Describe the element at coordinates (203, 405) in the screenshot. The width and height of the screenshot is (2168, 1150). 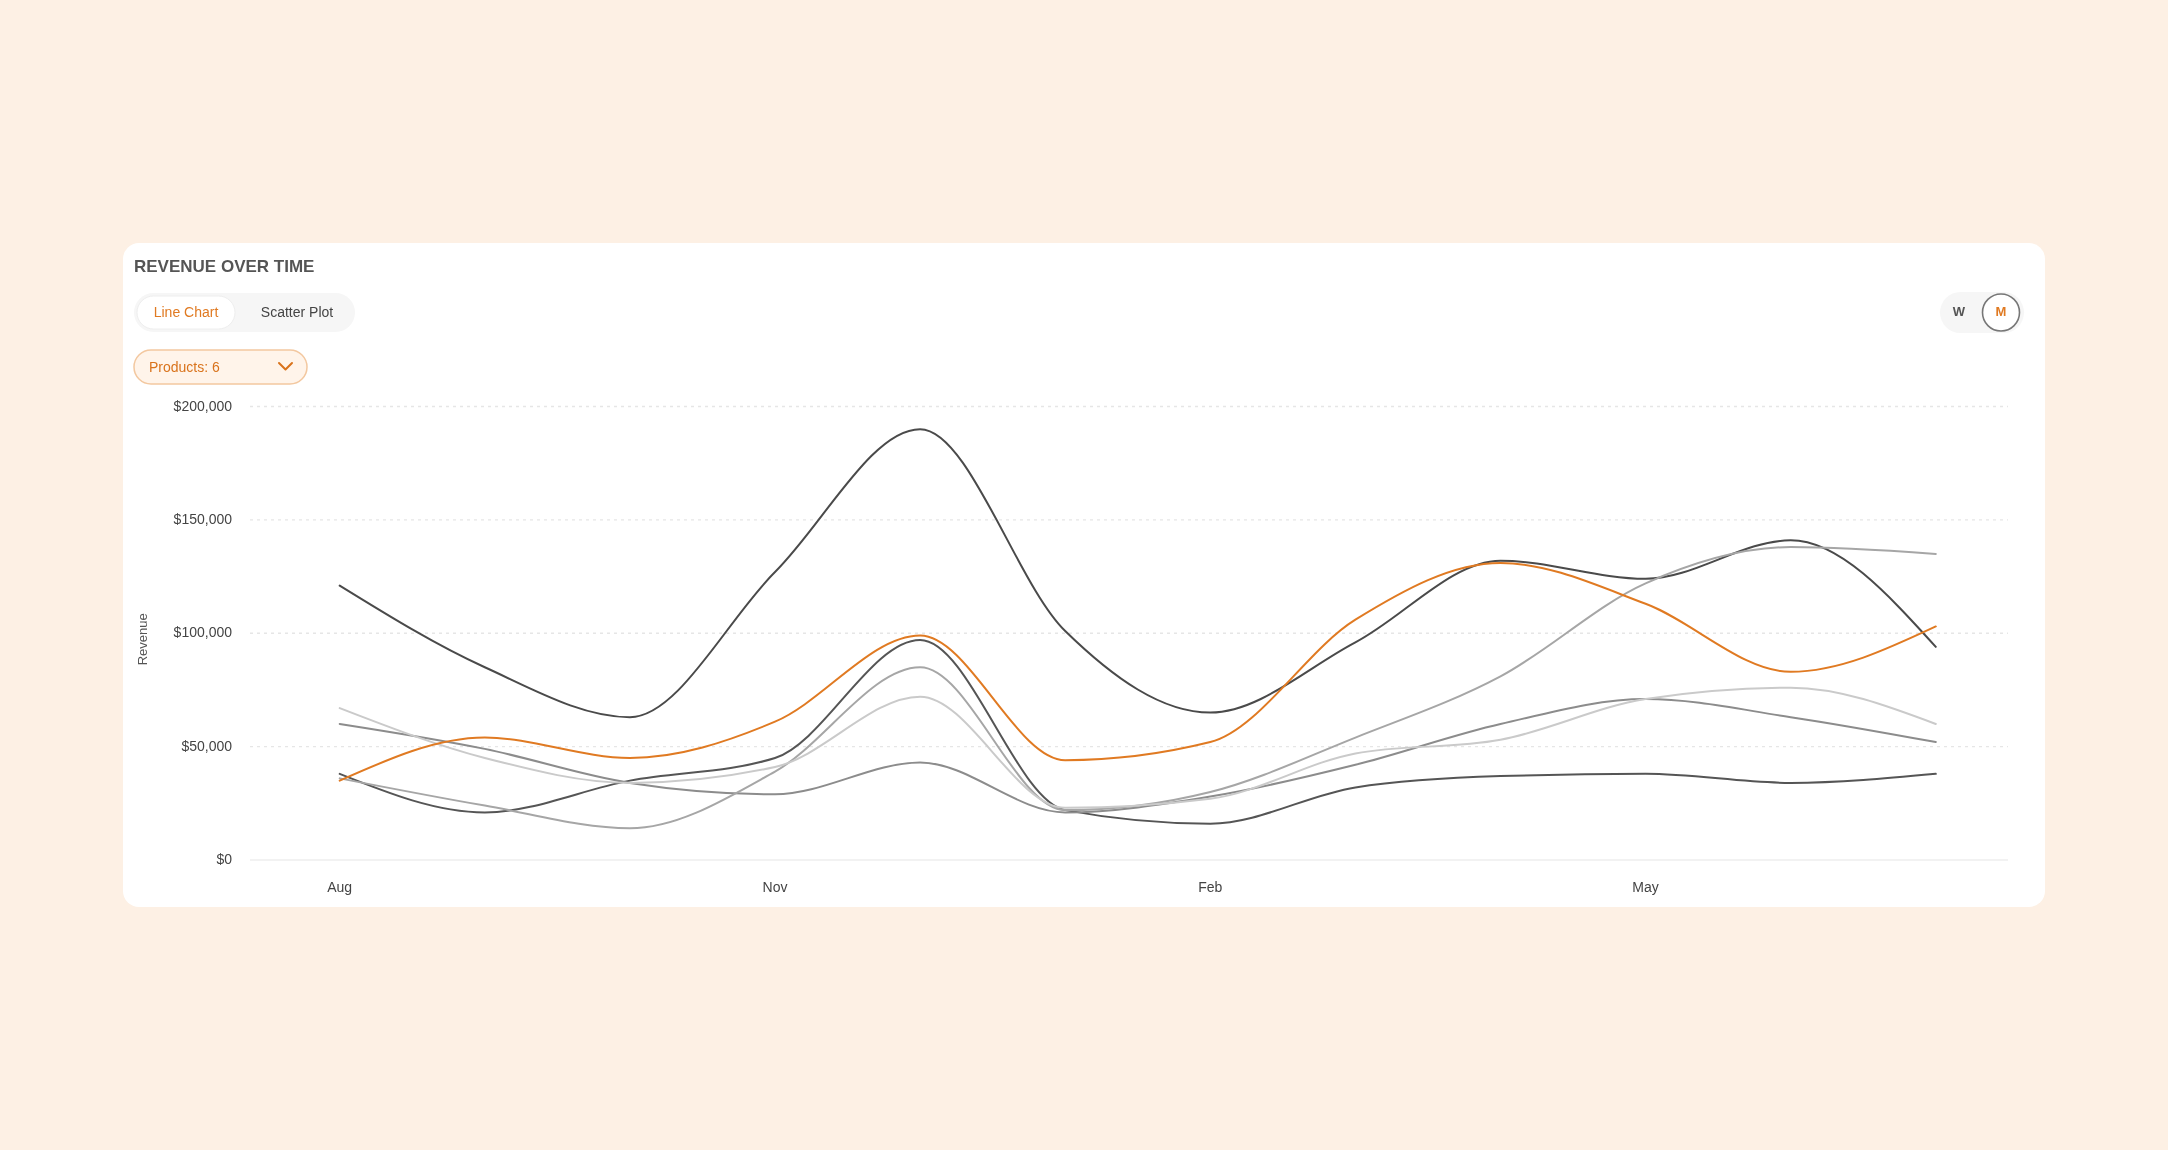
I see `y-tick-label: $200,000` at that location.